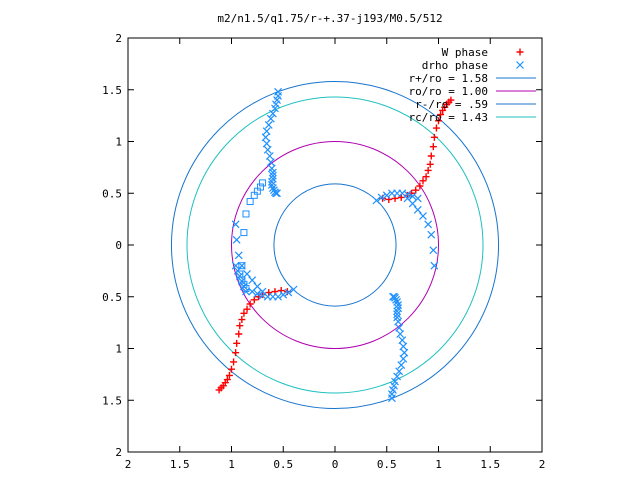 The width and height of the screenshot is (640, 480). Describe the element at coordinates (520, 52) in the screenshot. I see `legend-marker-plus` at that location.